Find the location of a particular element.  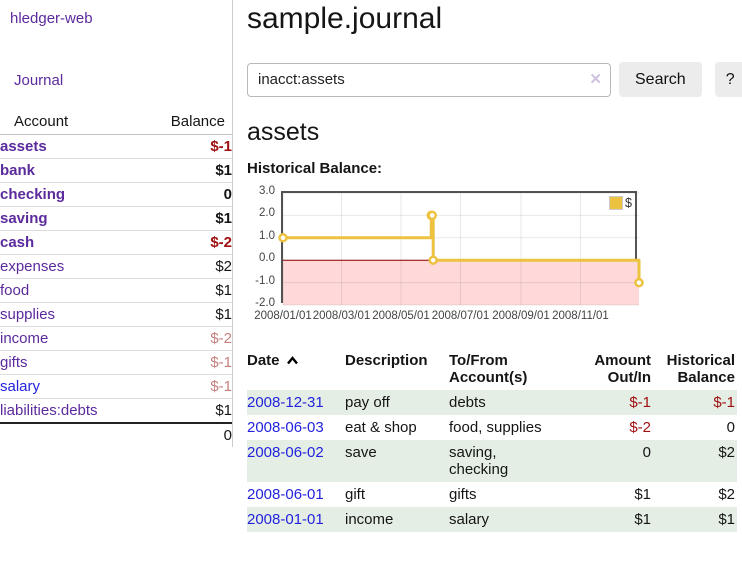

account-row: salary $-1 is located at coordinates (116, 386).